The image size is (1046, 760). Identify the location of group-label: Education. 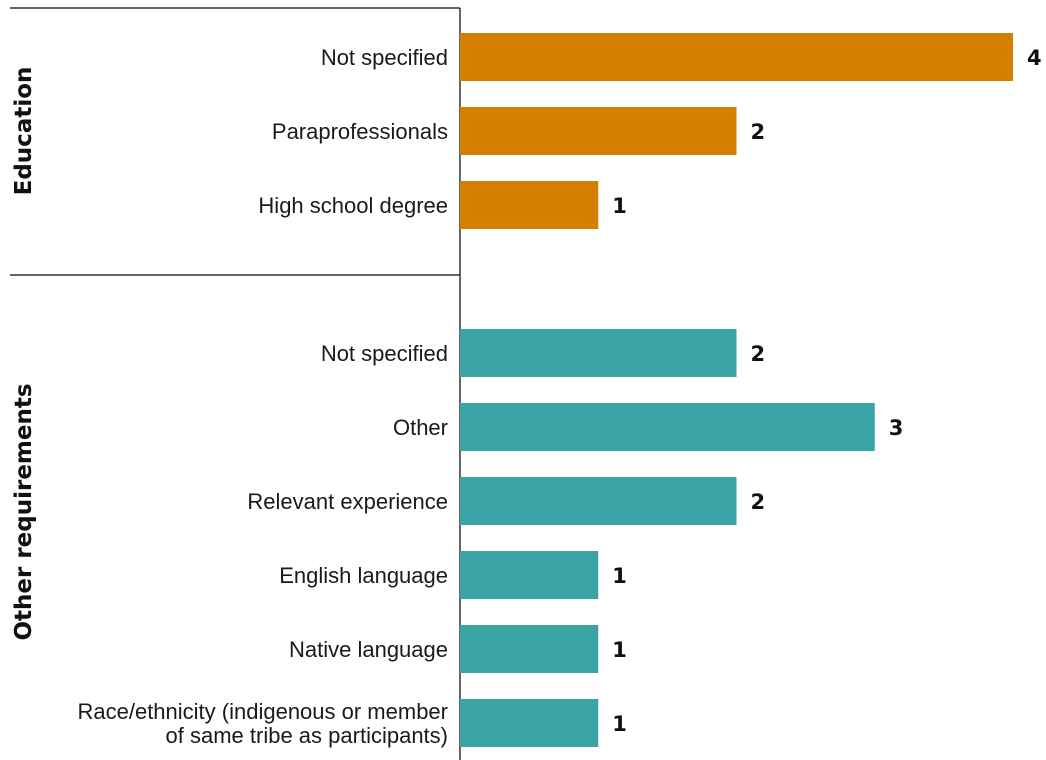
(24, 131).